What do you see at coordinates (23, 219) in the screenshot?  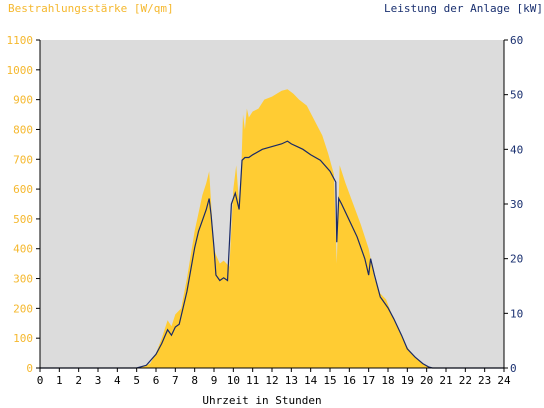 I see `y-left-tick-label: 500` at bounding box center [23, 219].